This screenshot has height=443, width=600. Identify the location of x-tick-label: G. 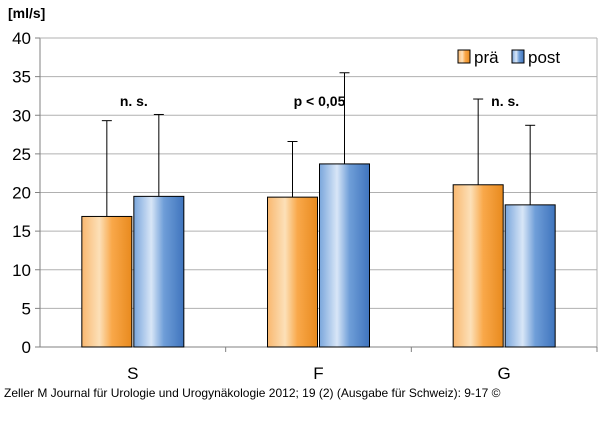
(504, 373).